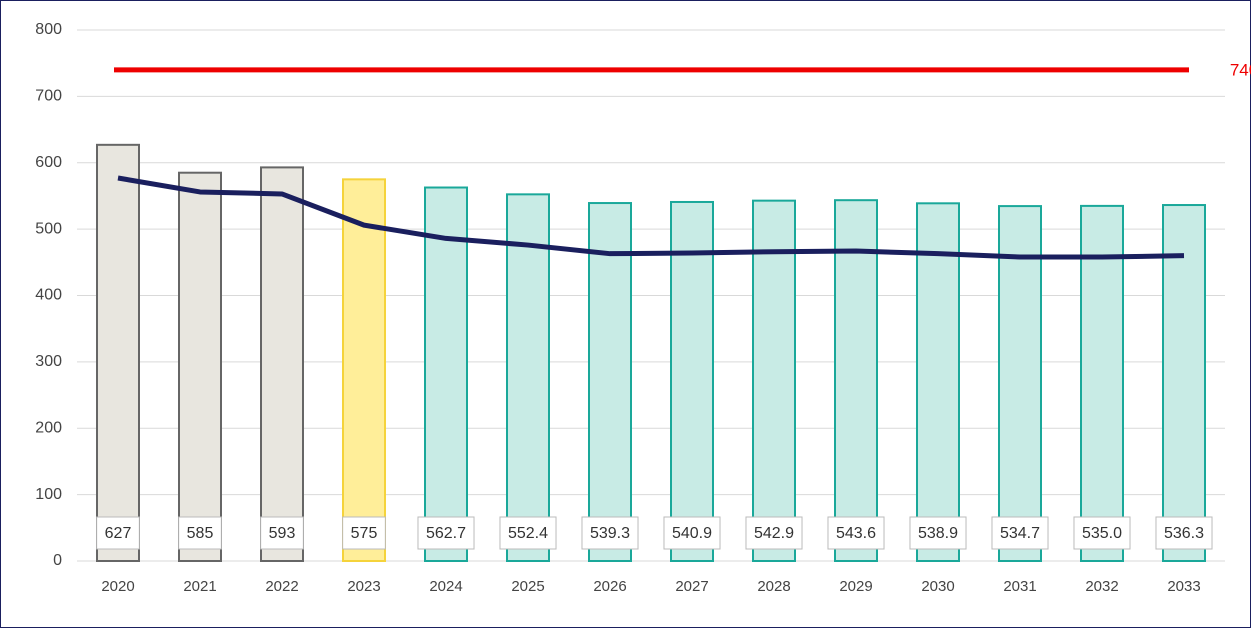  I want to click on value-label: 627, so click(118, 533).